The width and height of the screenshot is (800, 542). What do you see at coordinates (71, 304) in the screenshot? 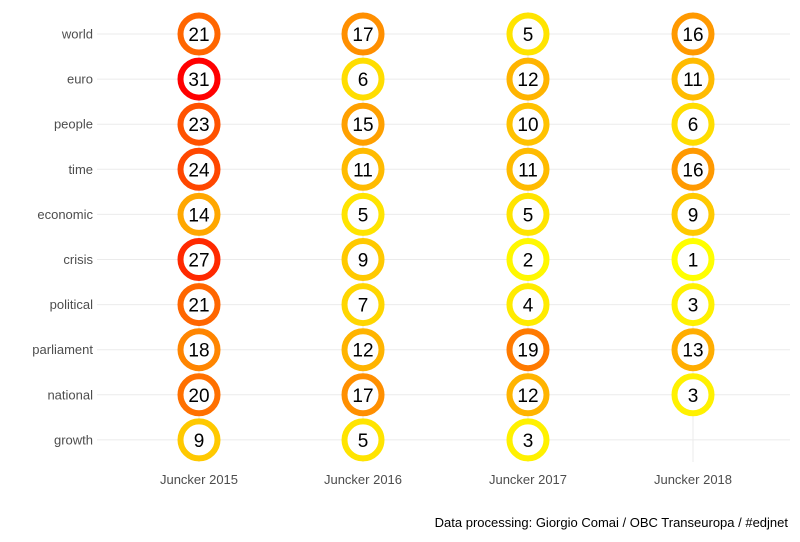
I see `y-tick-label-political: political` at bounding box center [71, 304].